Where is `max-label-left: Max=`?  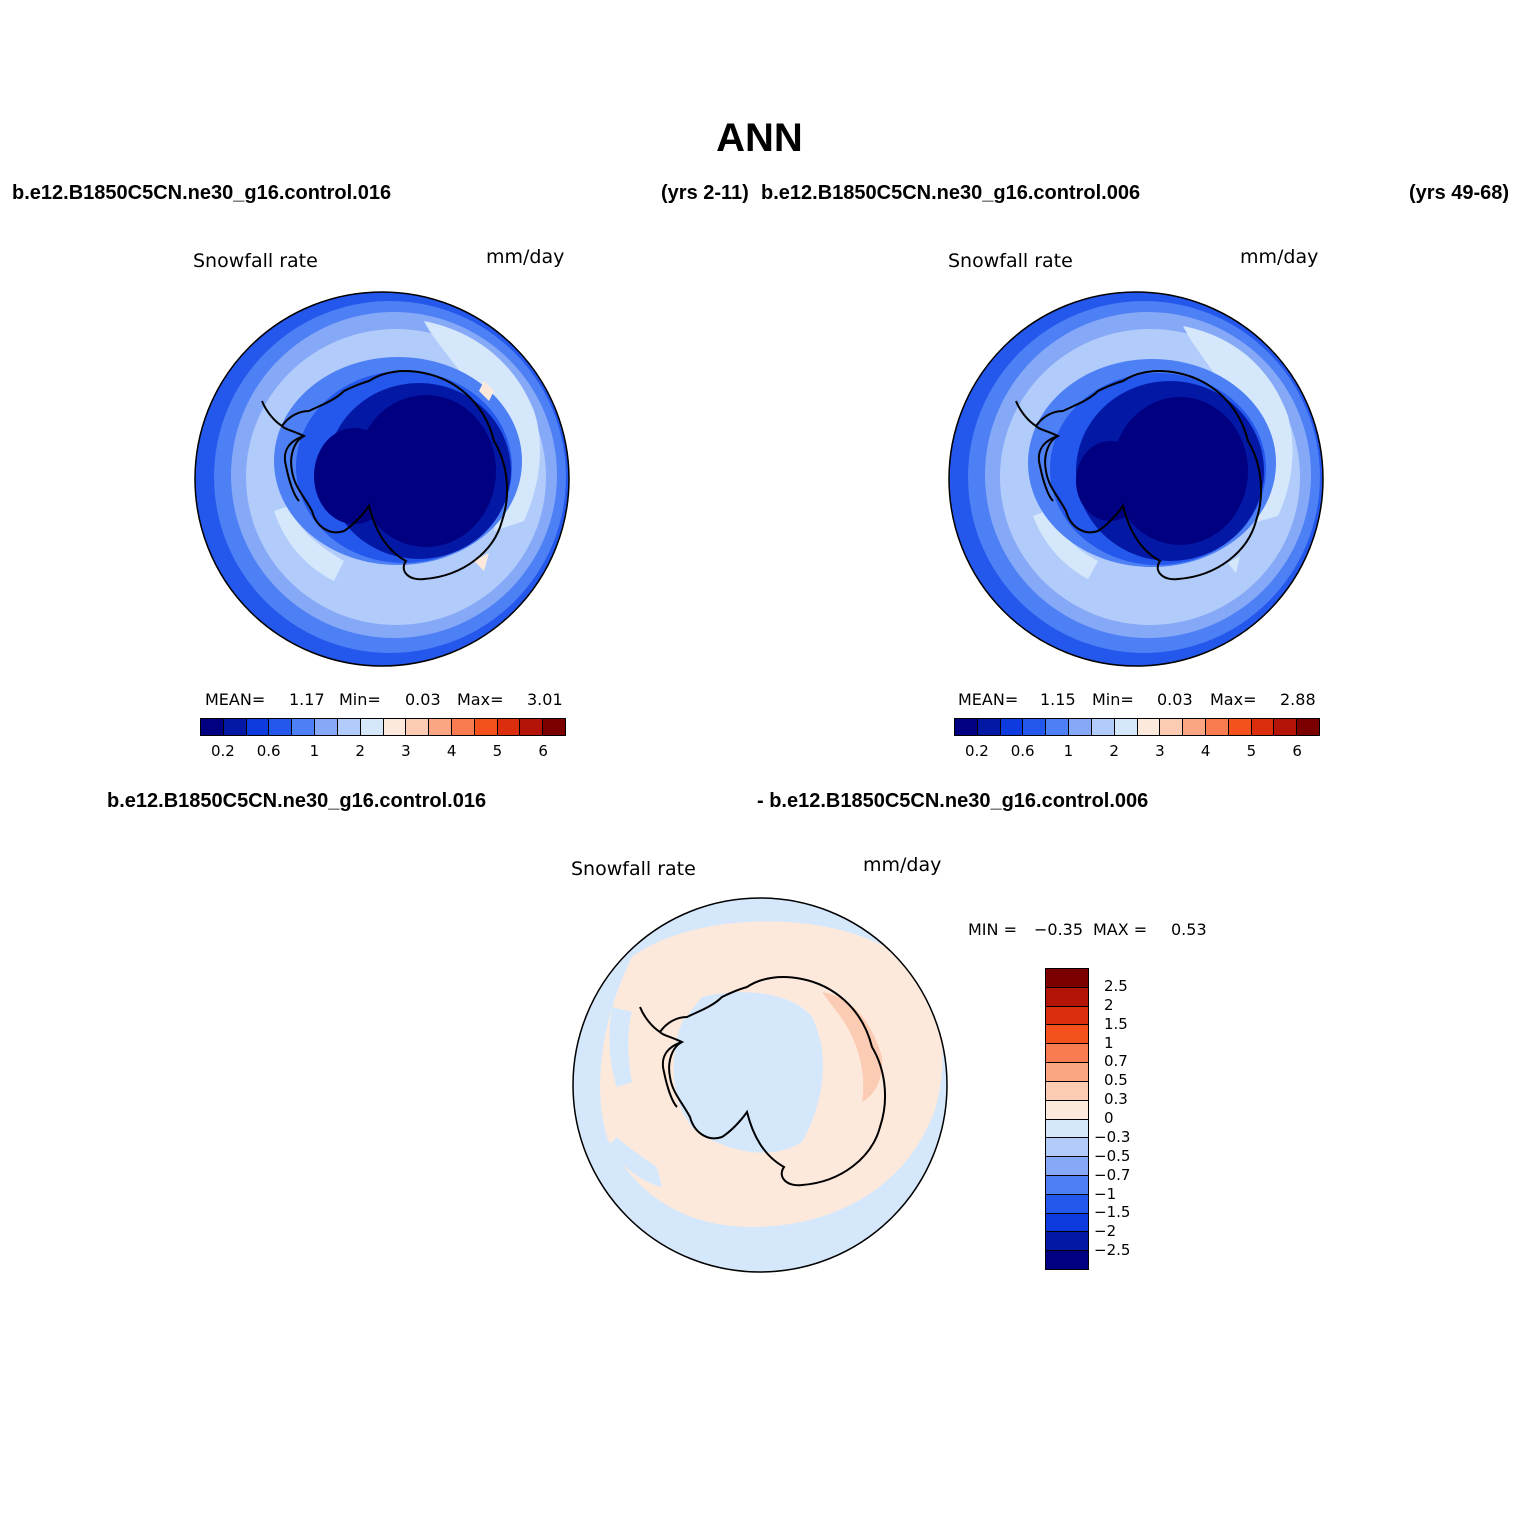
max-label-left: Max= is located at coordinates (480, 699).